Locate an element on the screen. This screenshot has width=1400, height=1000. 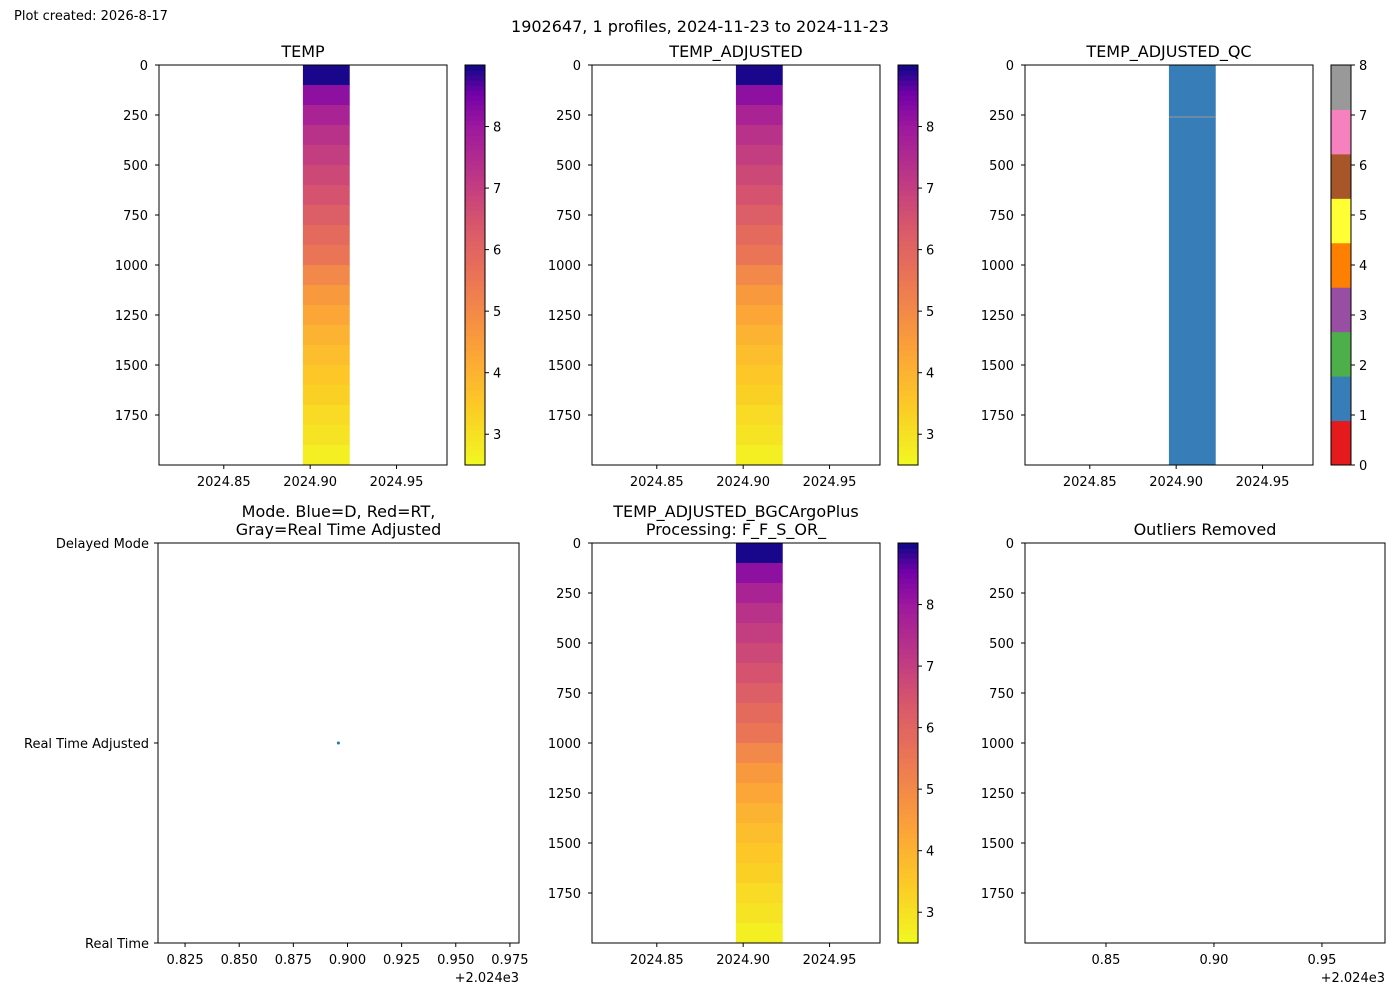
x-tick-label: 2024.85 is located at coordinates (224, 482).